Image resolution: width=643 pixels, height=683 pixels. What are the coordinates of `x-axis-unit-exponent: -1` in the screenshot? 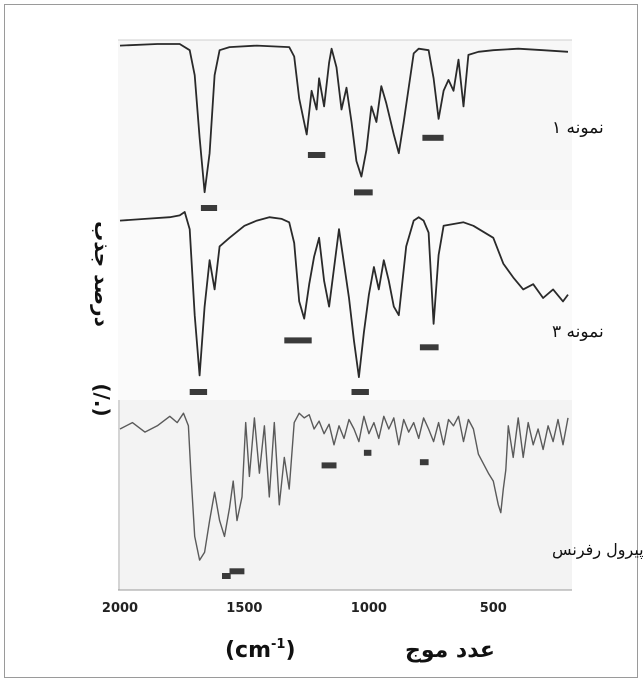 It's located at (278, 644).